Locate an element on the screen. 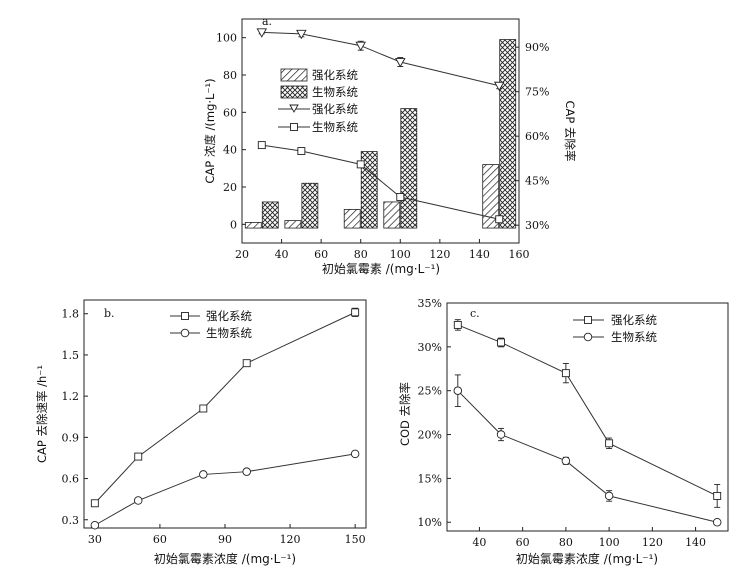  y-tick-label: 1.2 is located at coordinates (71, 396).